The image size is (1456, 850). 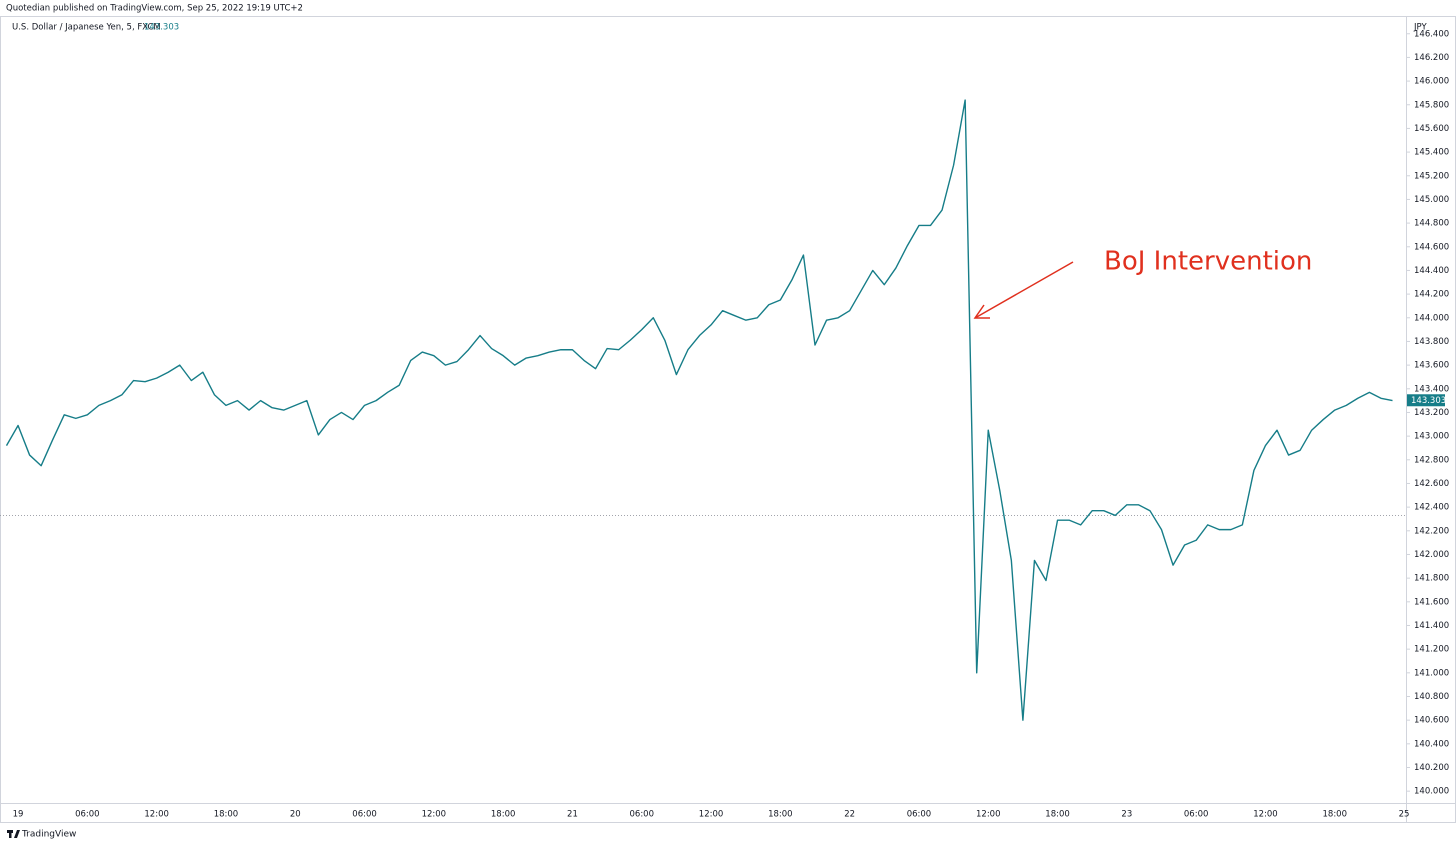 I want to click on y-tick-label: 145.800, so click(x=1431, y=105).